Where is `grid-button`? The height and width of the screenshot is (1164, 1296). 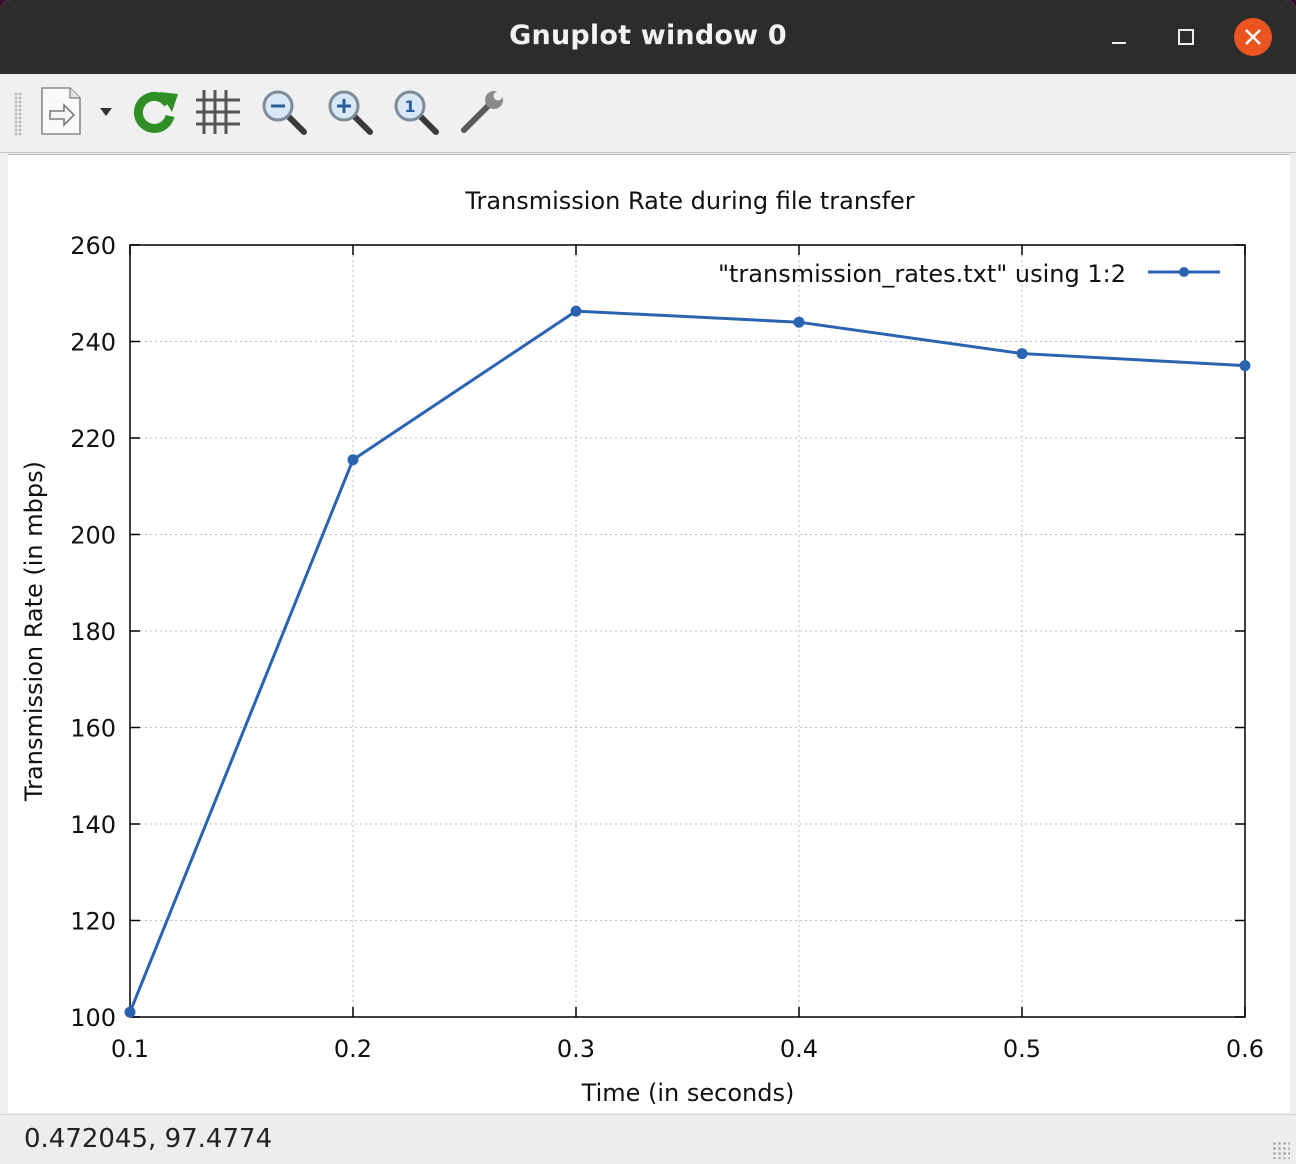 grid-button is located at coordinates (218, 112).